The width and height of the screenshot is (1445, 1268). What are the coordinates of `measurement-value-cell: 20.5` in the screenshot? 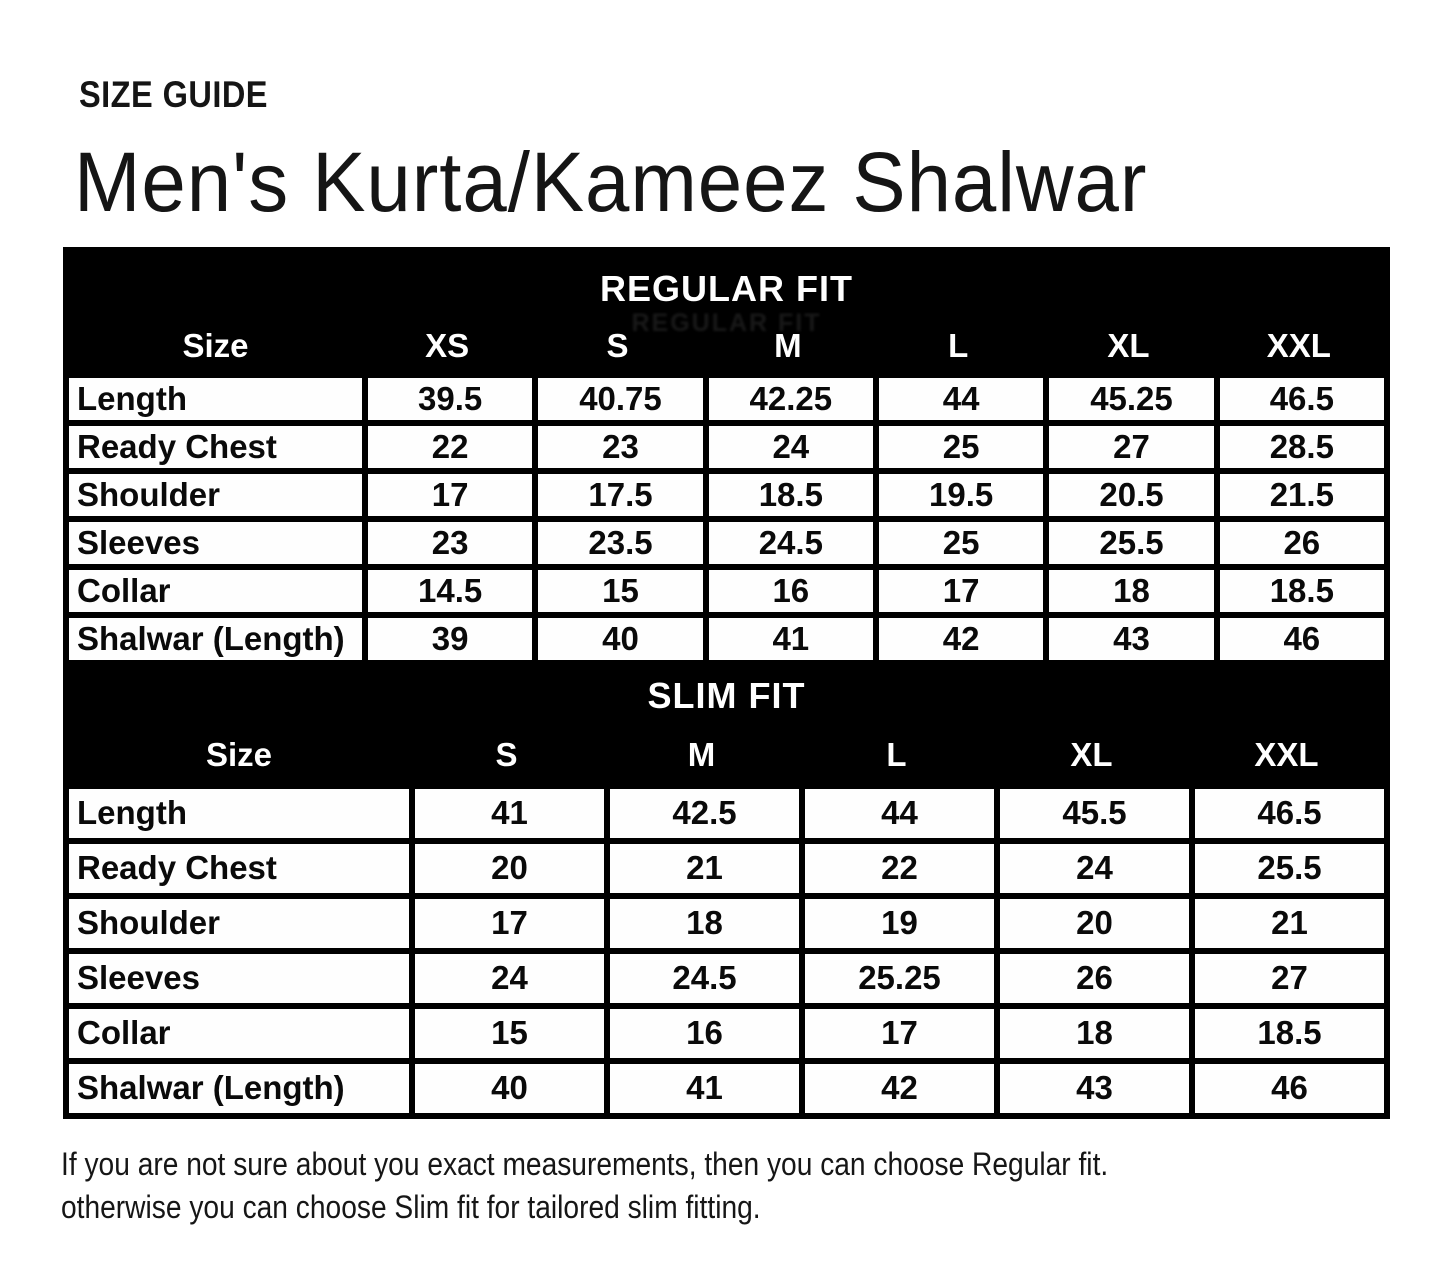 It's located at (1131, 495).